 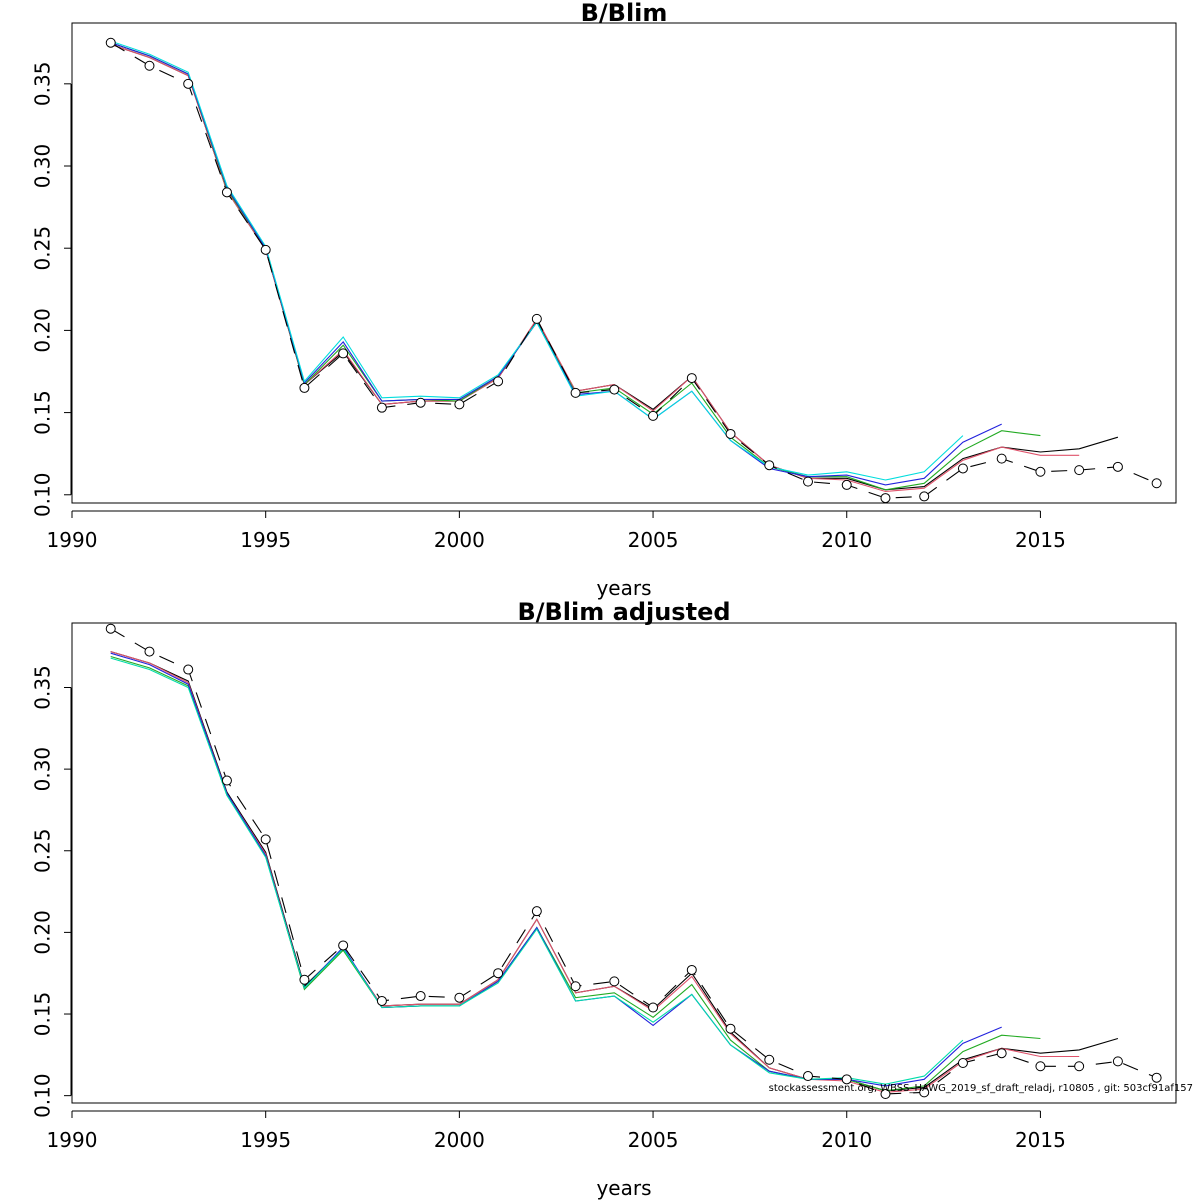 I want to click on chart-title: B/Blim, so click(x=624, y=13).